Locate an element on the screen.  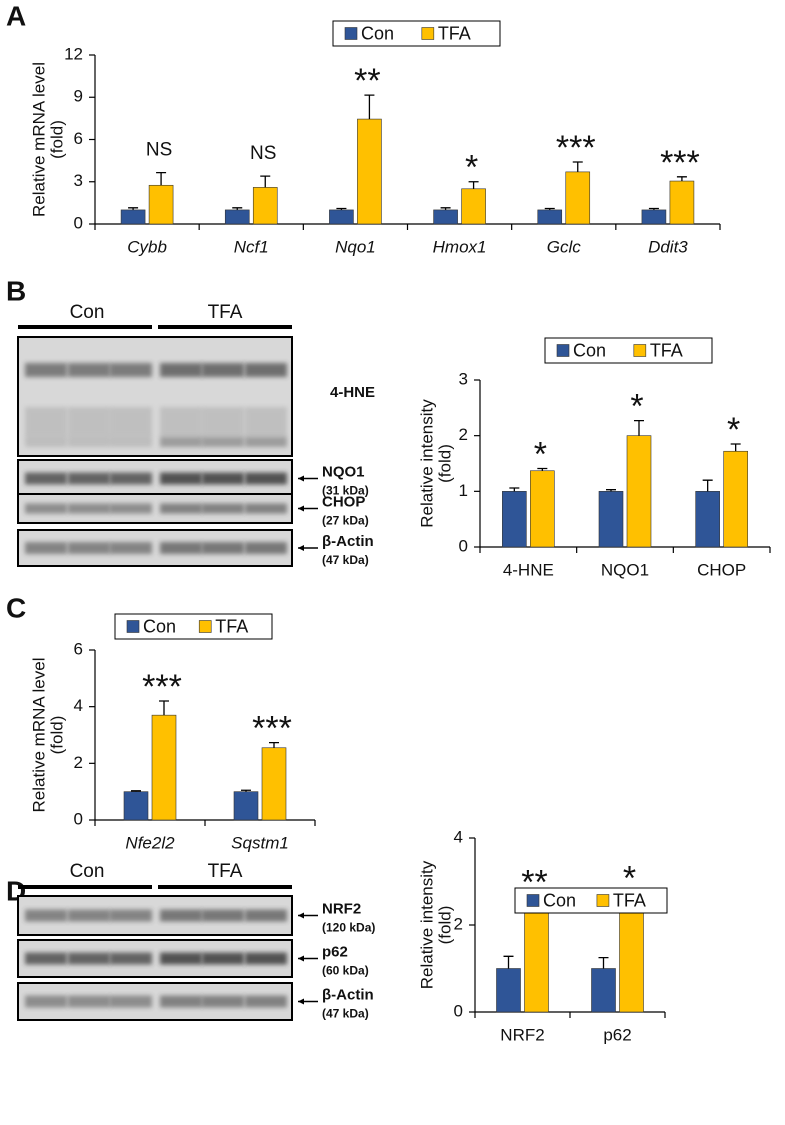
x-tick-label: CHOP is located at coordinates (721, 569).